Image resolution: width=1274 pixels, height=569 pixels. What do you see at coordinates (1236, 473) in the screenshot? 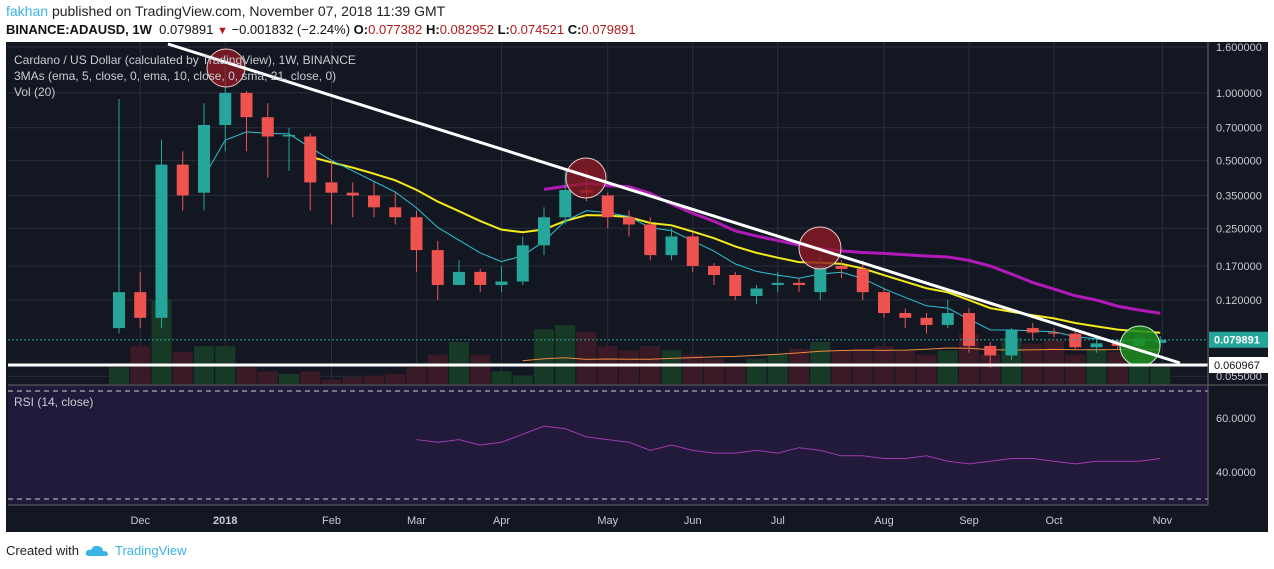
I see `rsi-tick-label: 40.0000` at bounding box center [1236, 473].